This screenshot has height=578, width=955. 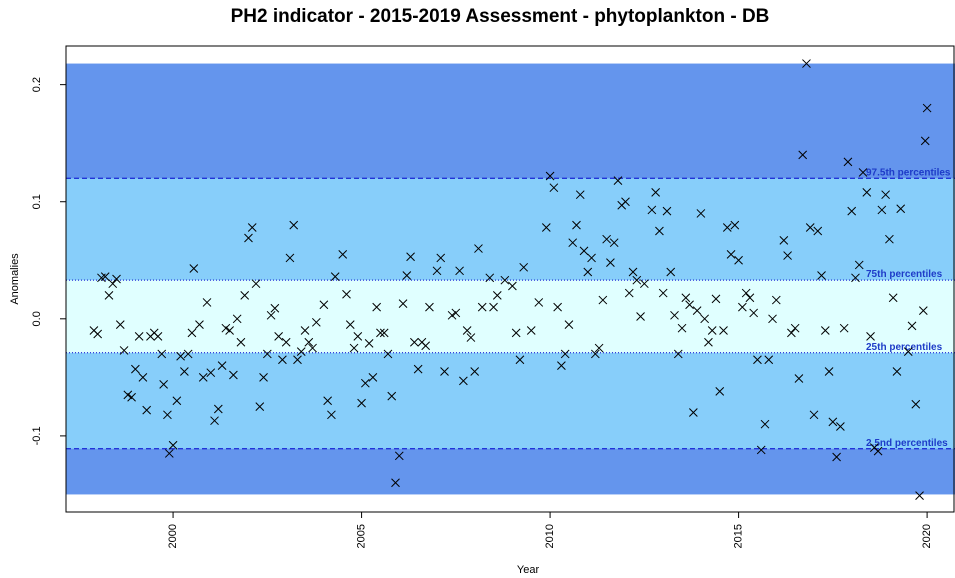 I want to click on percentile-label: 25th percentiles, so click(x=904, y=347).